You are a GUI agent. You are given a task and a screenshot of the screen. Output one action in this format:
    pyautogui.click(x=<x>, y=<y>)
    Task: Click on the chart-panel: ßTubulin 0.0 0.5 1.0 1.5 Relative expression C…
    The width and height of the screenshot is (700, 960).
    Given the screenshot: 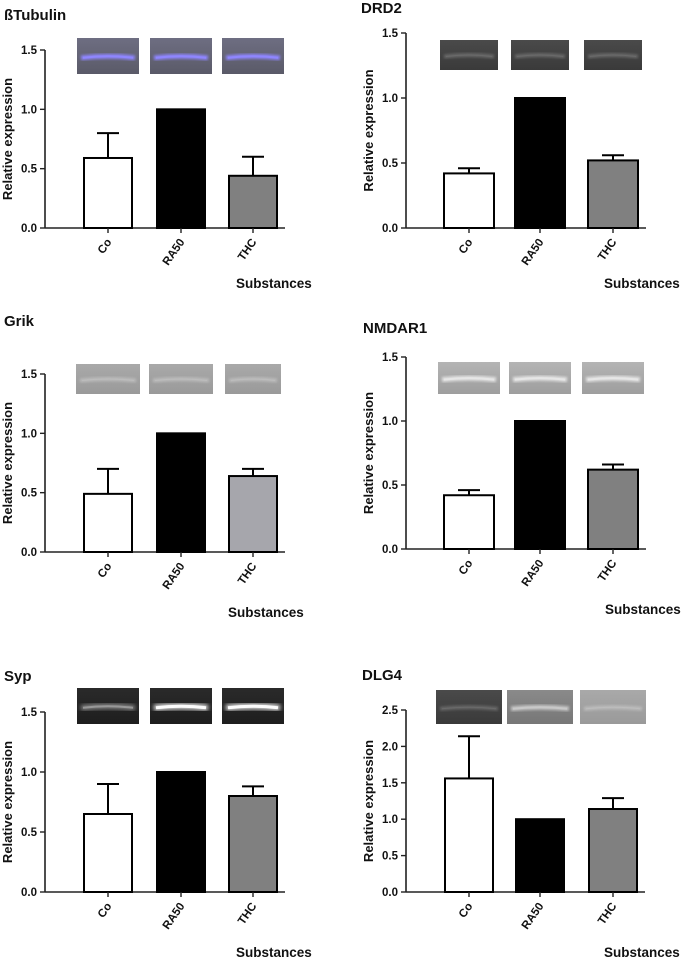 What is the action you would take?
    pyautogui.click(x=156, y=149)
    